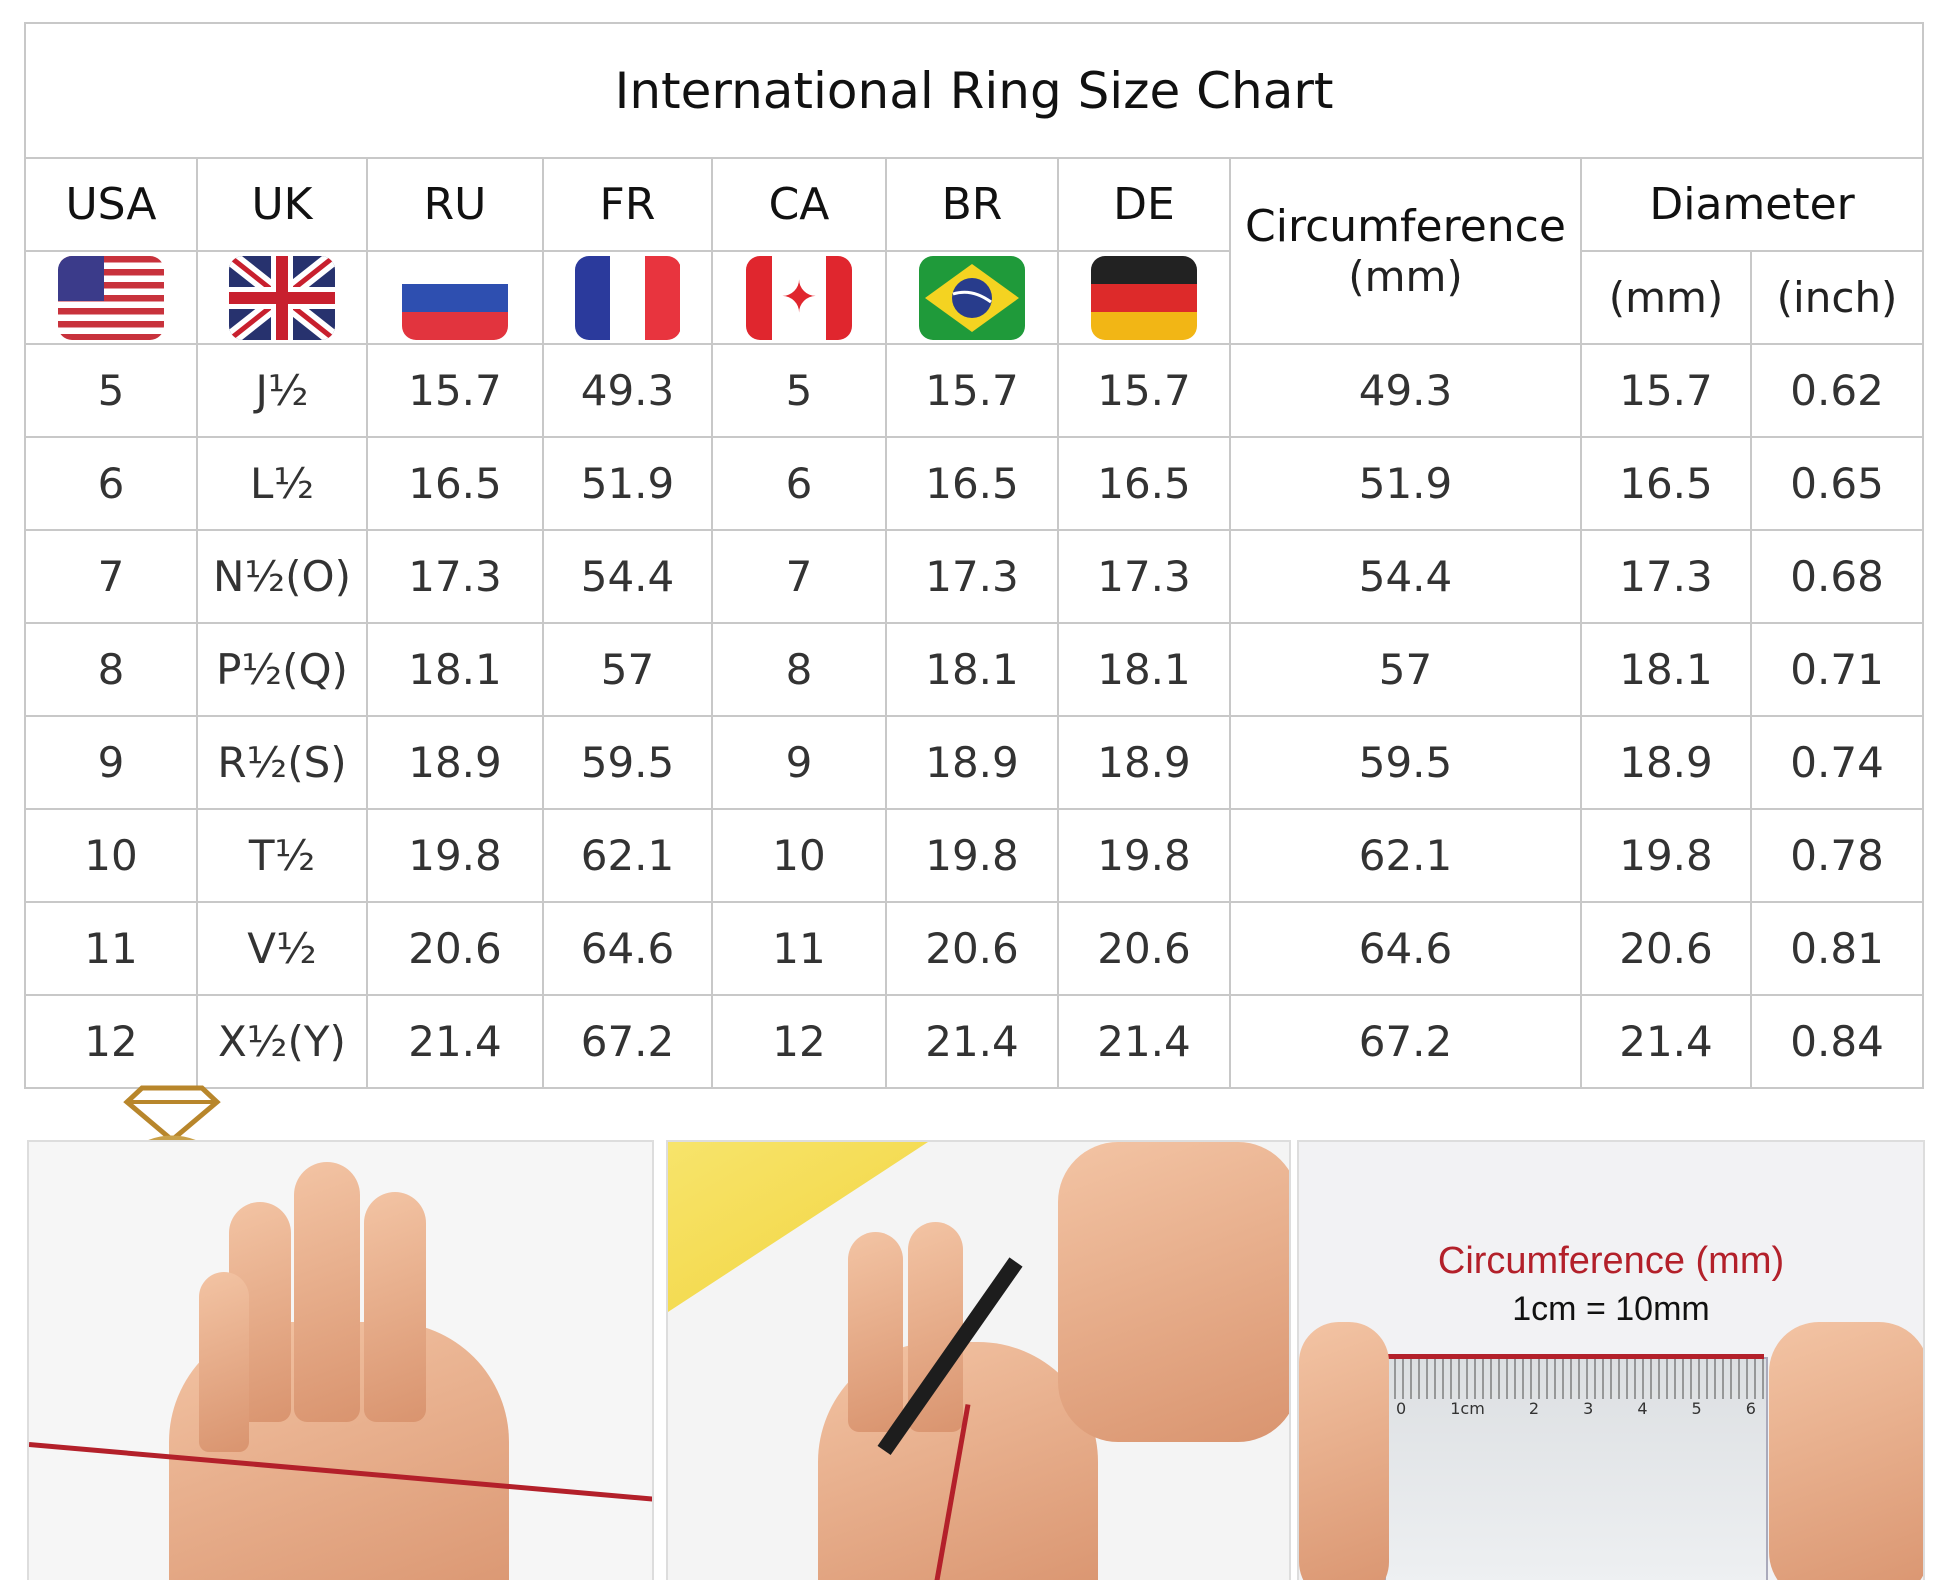  What do you see at coordinates (1837, 390) in the screenshot?
I see `table-cell: 0.62` at bounding box center [1837, 390].